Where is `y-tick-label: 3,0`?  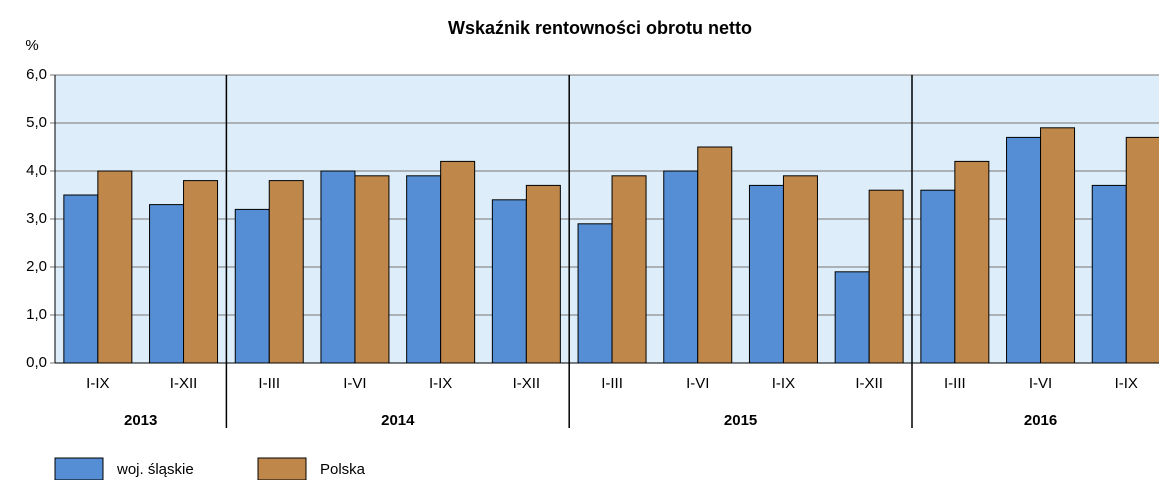
y-tick-label: 3,0 is located at coordinates (36, 218).